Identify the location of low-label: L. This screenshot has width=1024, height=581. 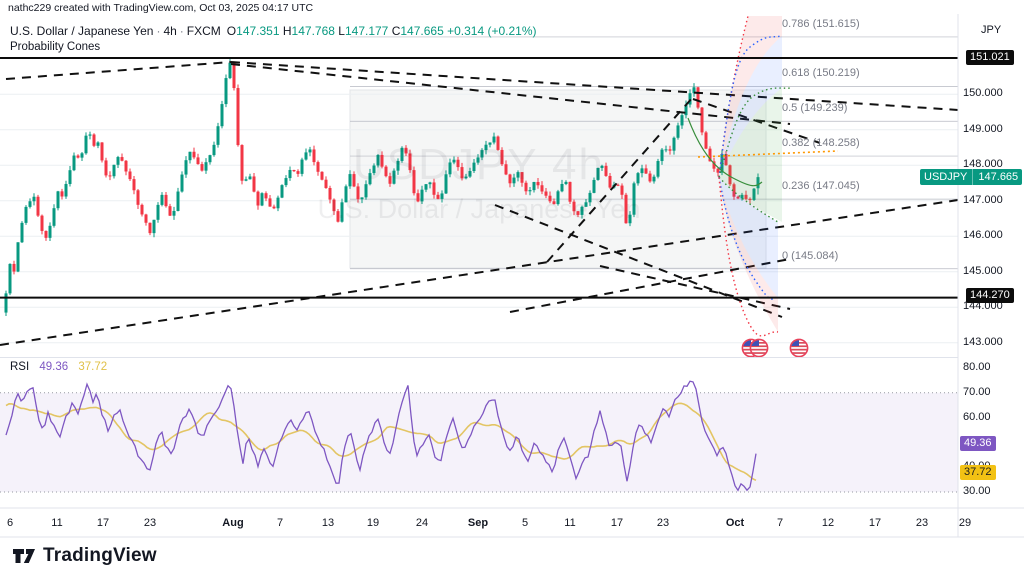
(341, 31).